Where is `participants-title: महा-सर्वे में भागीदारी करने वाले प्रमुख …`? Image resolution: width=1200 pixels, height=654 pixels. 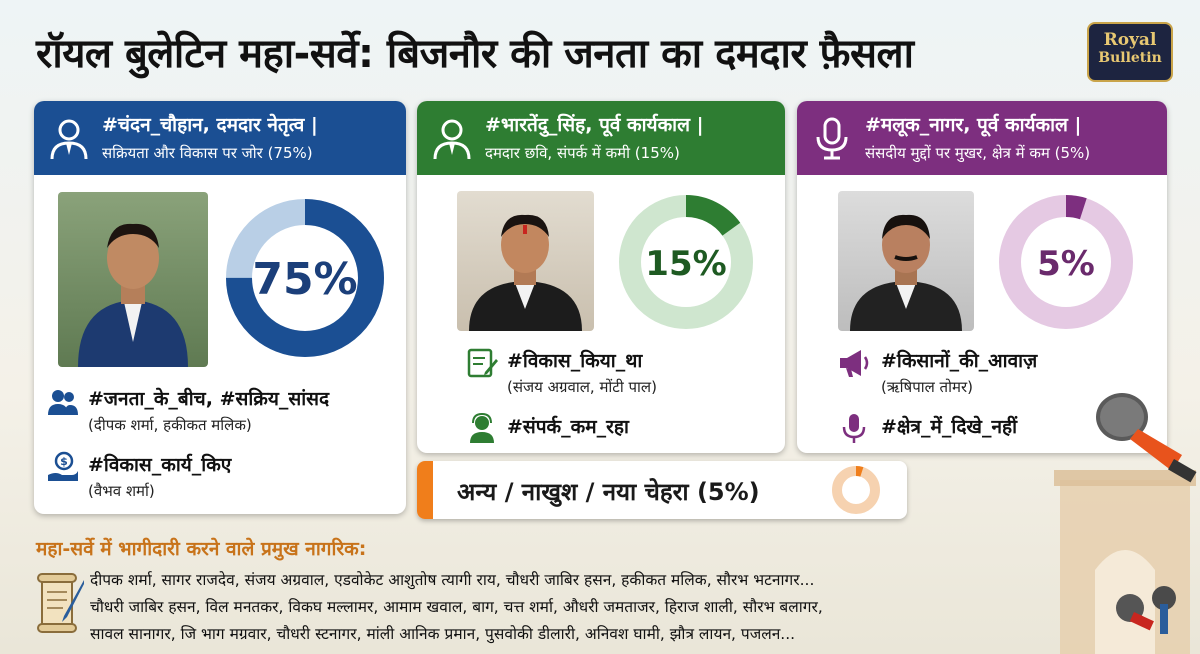 participants-title: महा-सर्वे में भागीदारी करने वाले प्रमुख … is located at coordinates (201, 549).